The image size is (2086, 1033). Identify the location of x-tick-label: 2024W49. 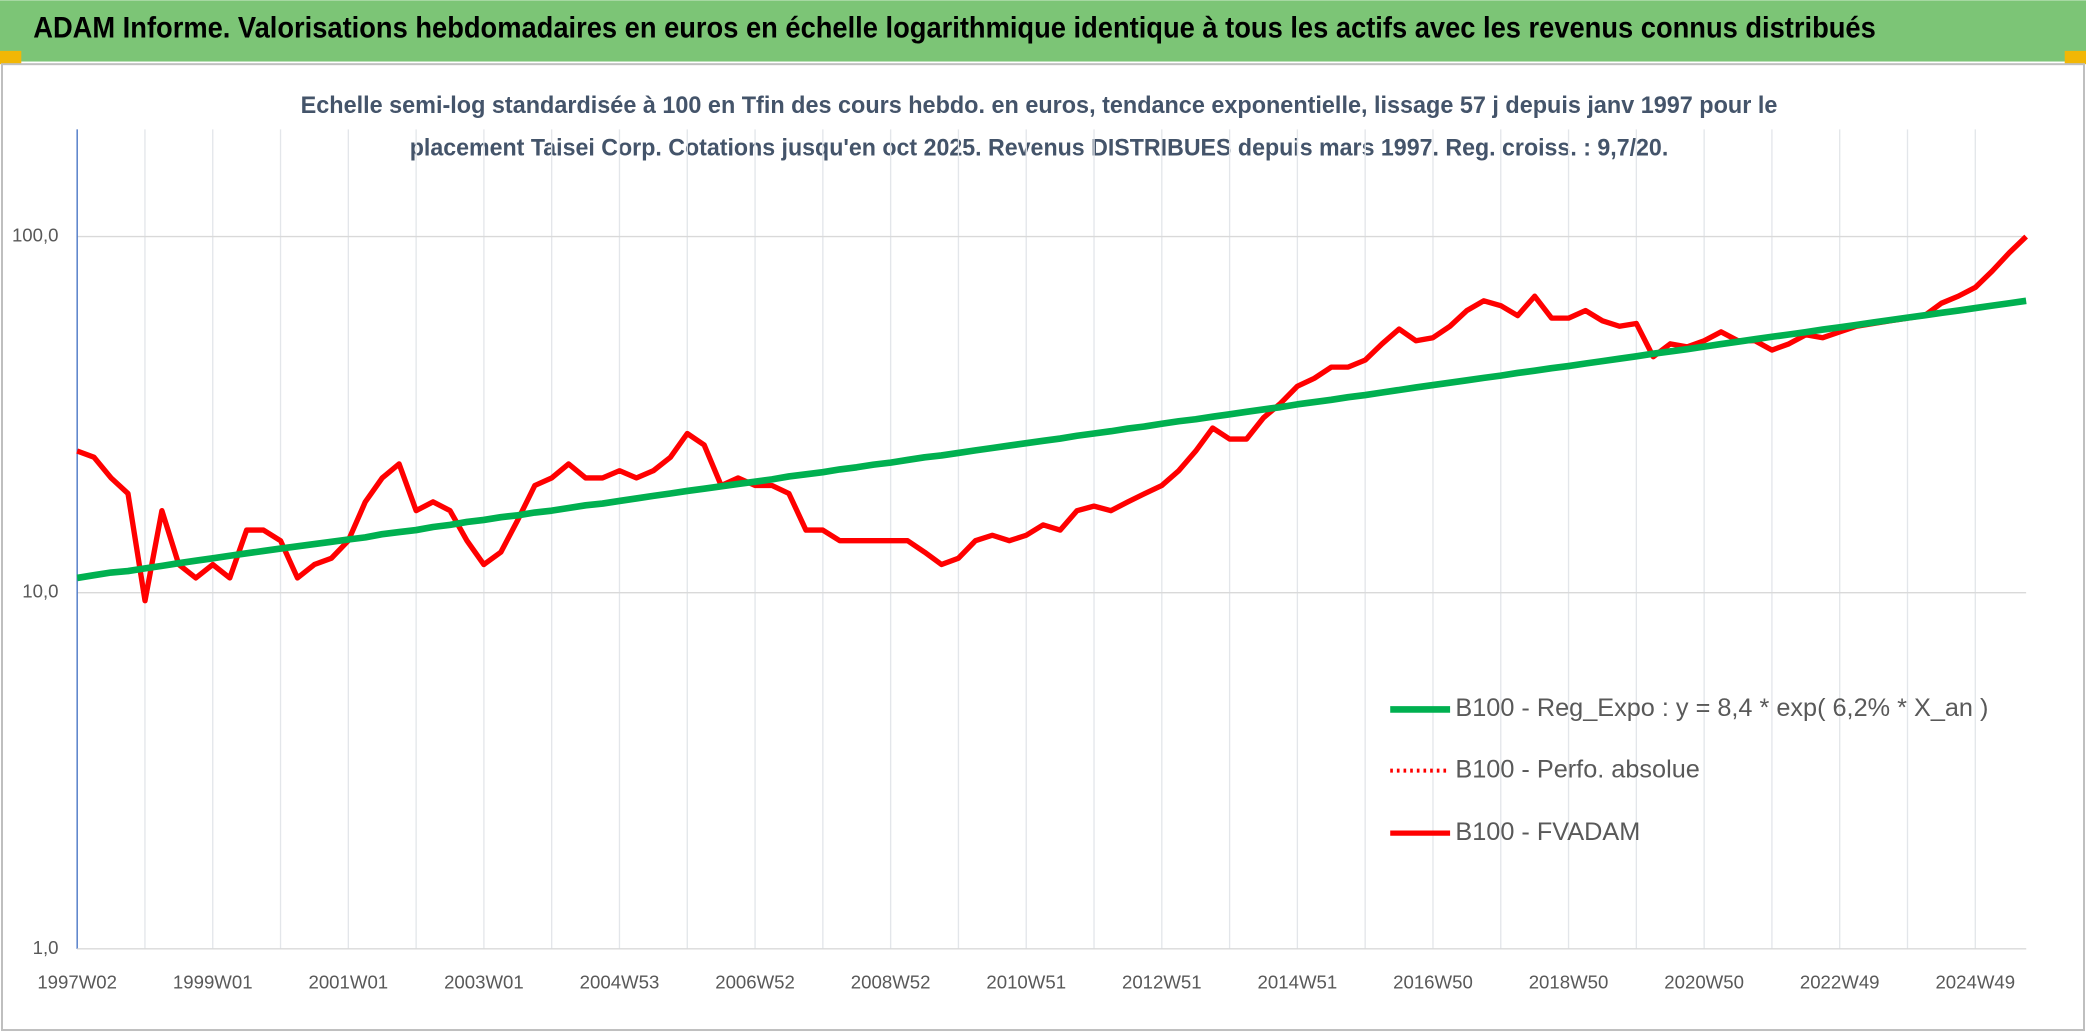
(1975, 981).